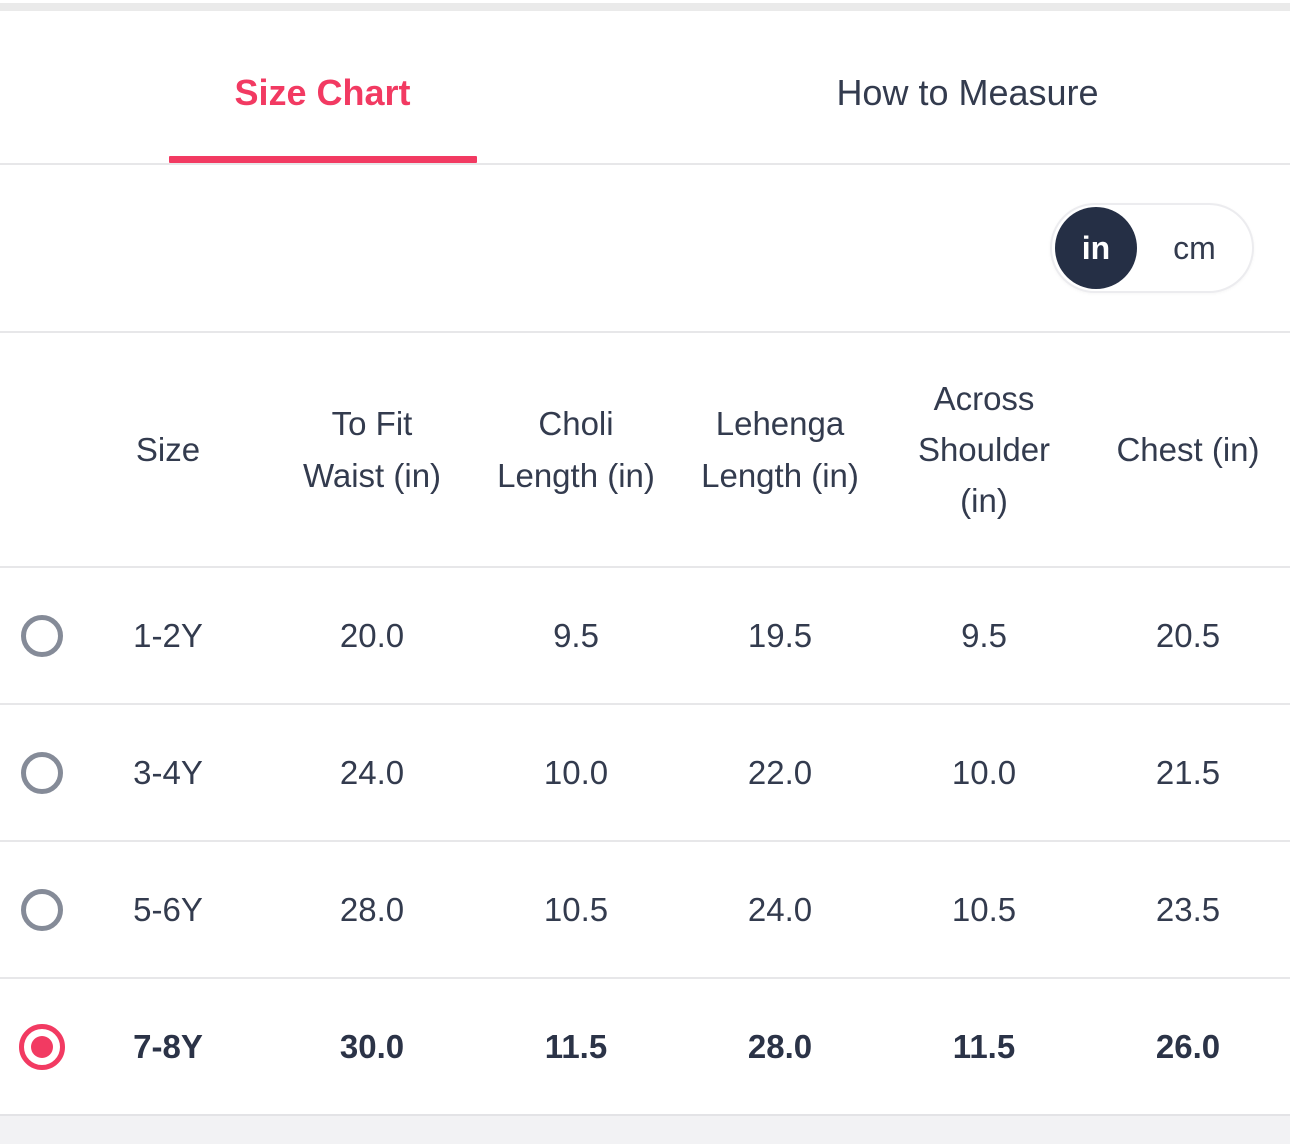 This screenshot has height=1144, width=1290. I want to click on table-row-5-6y: 5-6Y 28.0 10.5 24.0 10.5 23.5, so click(645, 909).